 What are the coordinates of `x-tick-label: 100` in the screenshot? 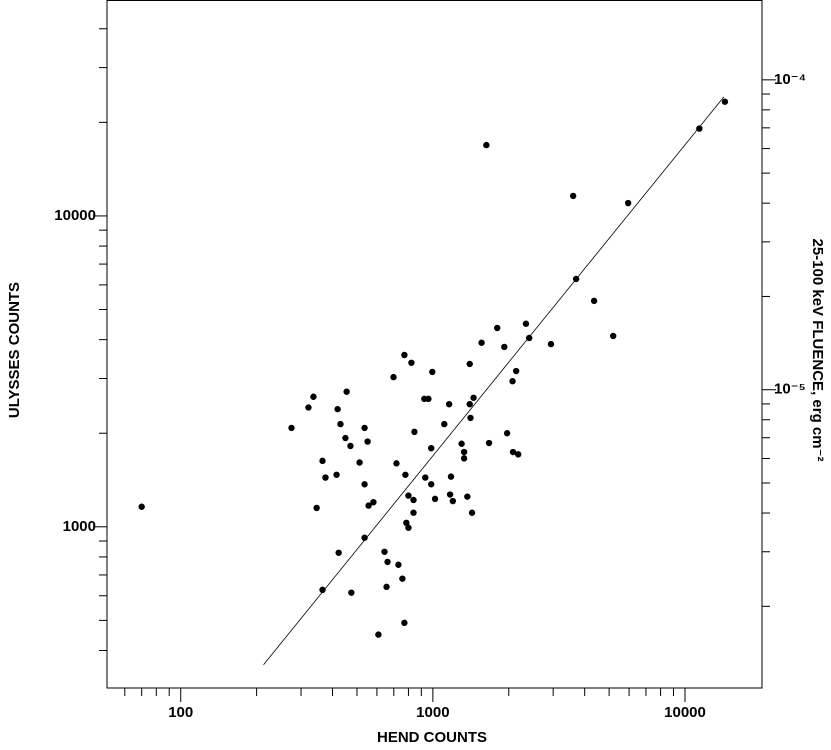 It's located at (180, 712).